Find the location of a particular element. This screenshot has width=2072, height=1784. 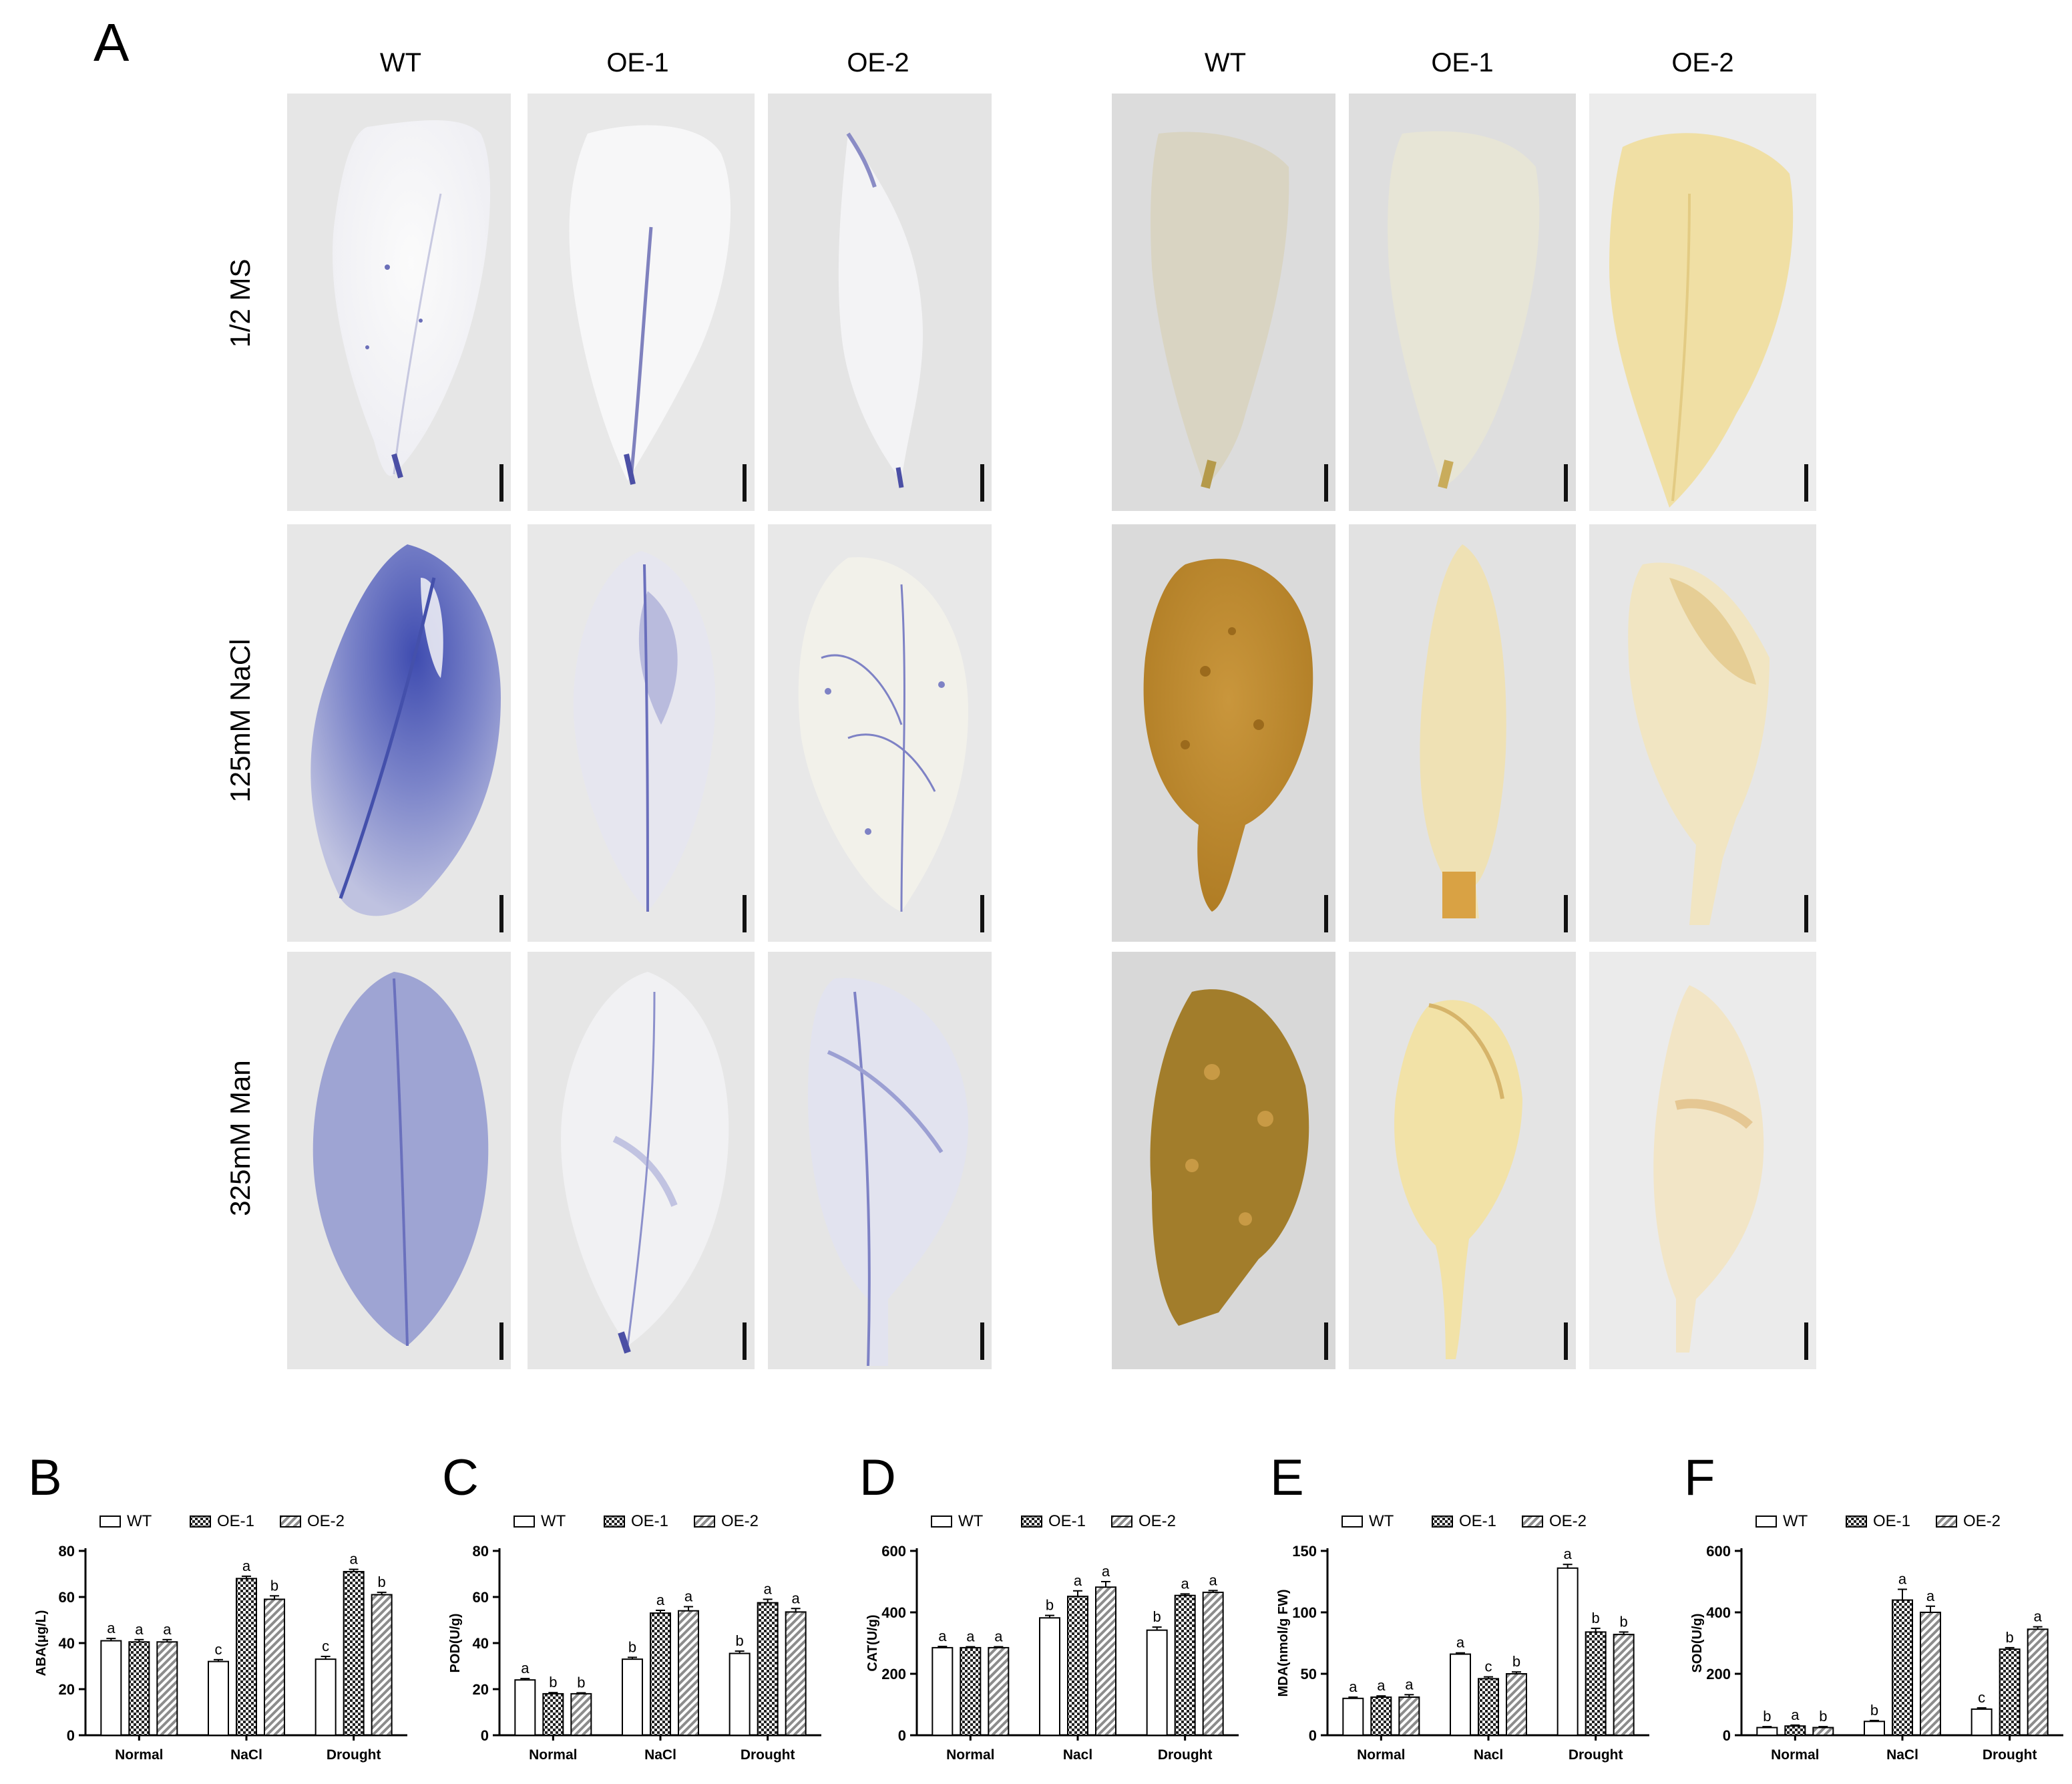

column-header-oe2-dab: OE-2 is located at coordinates (1702, 62).